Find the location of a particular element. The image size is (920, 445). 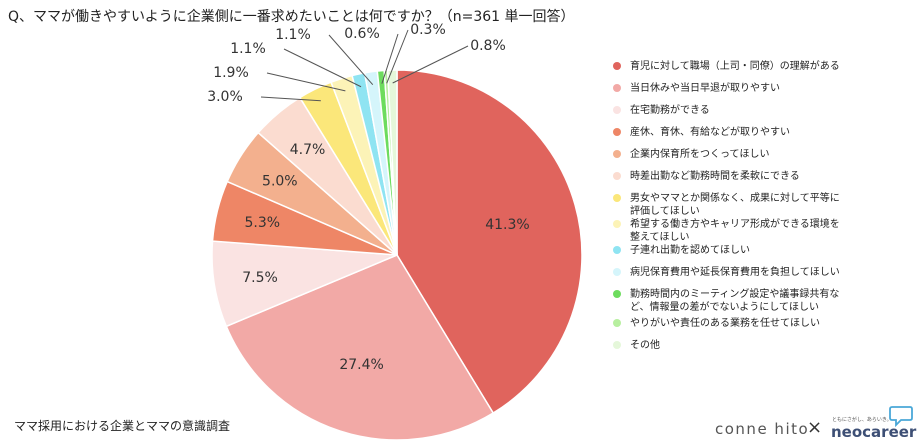

pie-label-2: 7.5% is located at coordinates (260, 278).